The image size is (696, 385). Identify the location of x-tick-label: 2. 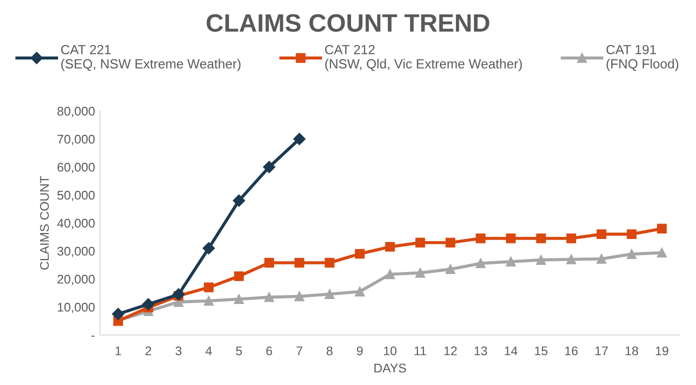
(148, 351).